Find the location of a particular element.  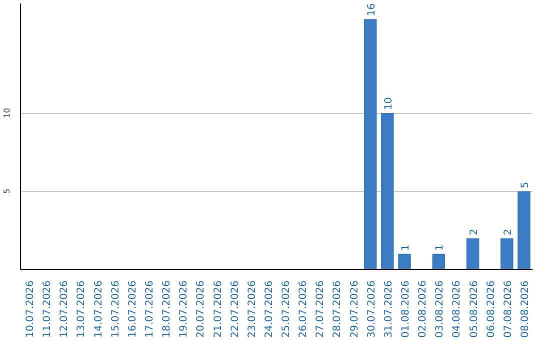

x-tick-label: 26.07.2026 is located at coordinates (304, 309).